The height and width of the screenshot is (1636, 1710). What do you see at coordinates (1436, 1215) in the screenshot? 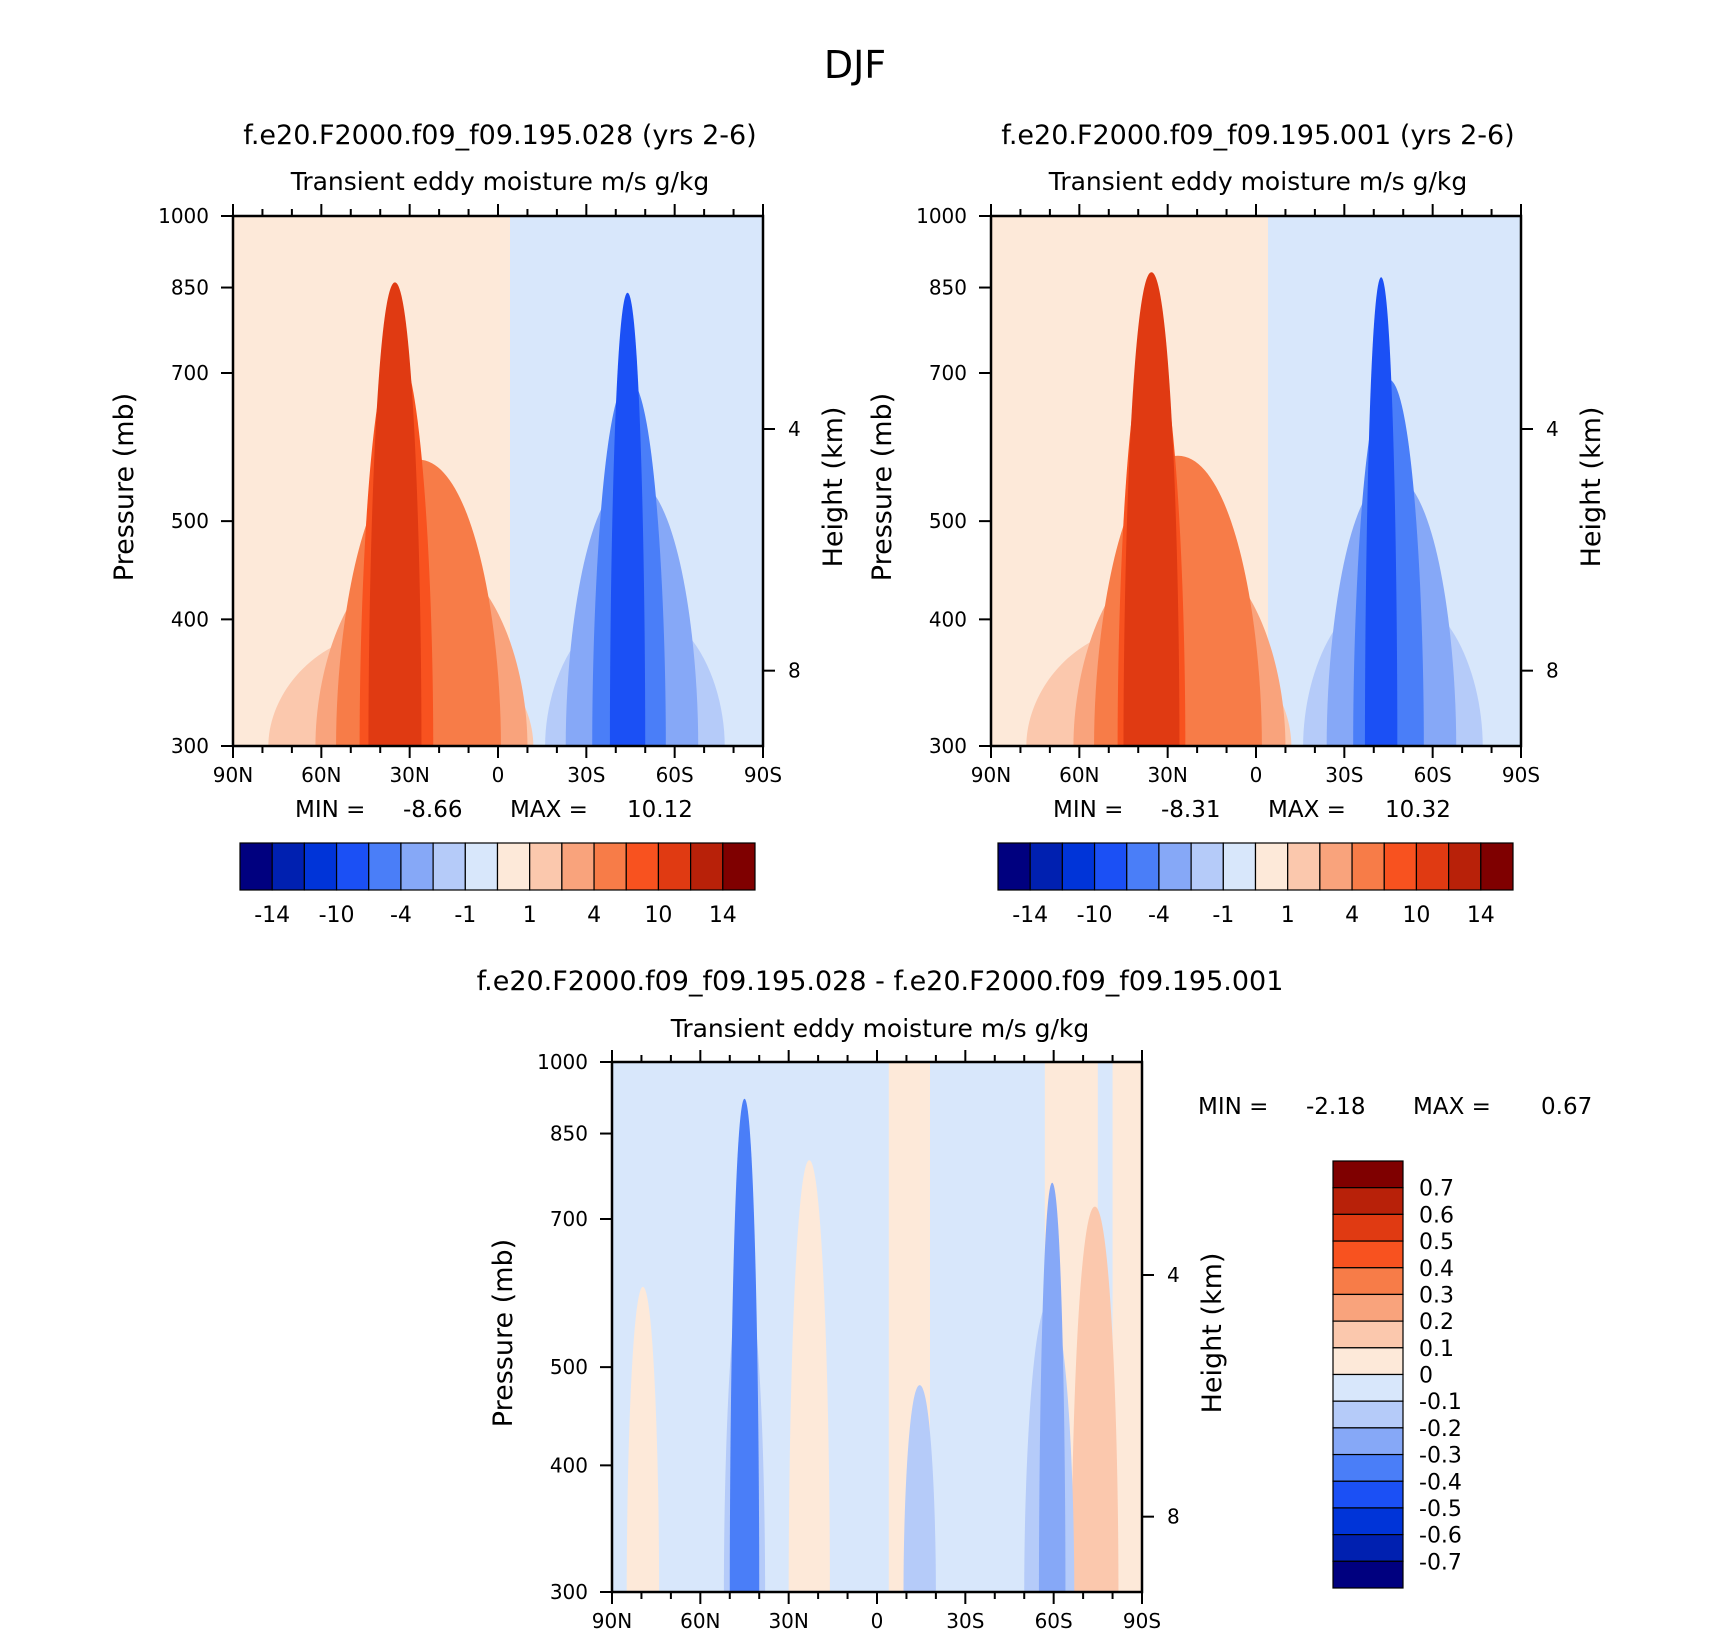
I see `colorbar-label: 0.6` at bounding box center [1436, 1215].